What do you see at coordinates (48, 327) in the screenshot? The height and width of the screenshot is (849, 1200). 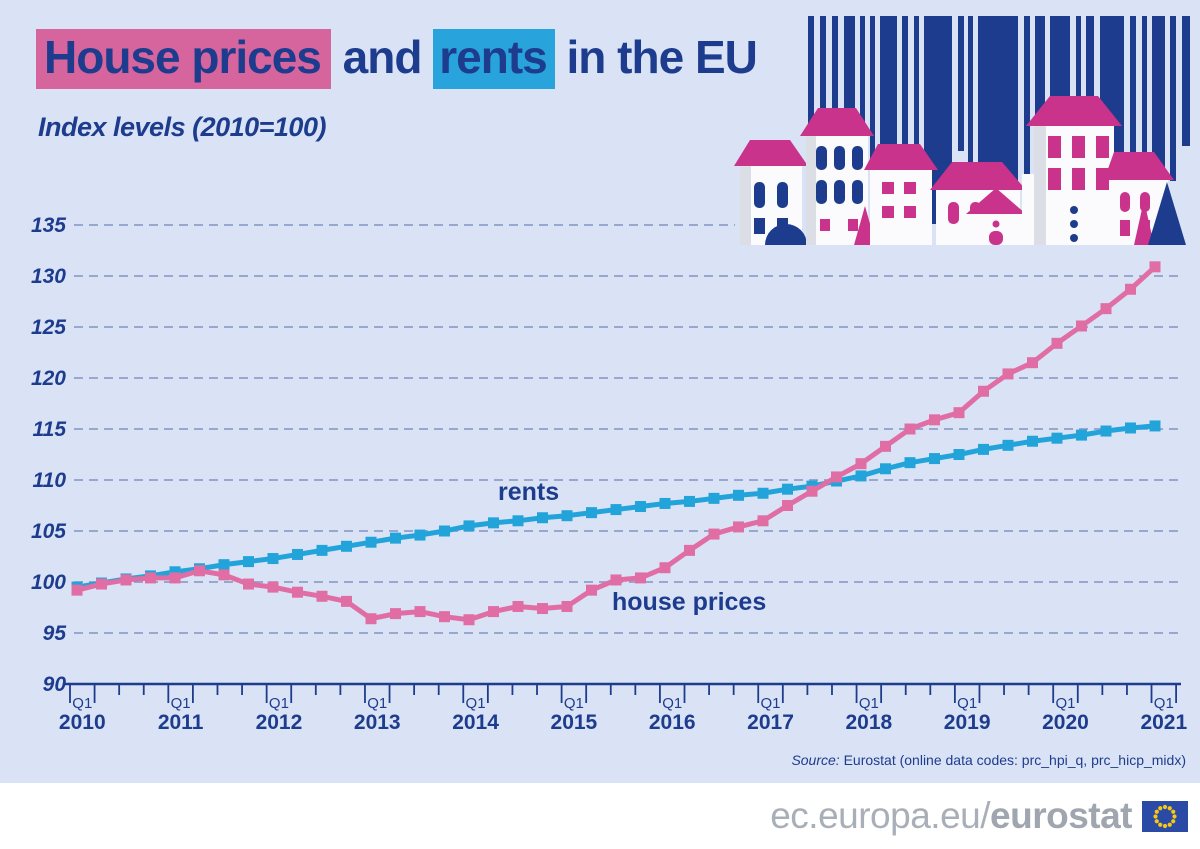 I see `y-axis-tick-label: 125` at bounding box center [48, 327].